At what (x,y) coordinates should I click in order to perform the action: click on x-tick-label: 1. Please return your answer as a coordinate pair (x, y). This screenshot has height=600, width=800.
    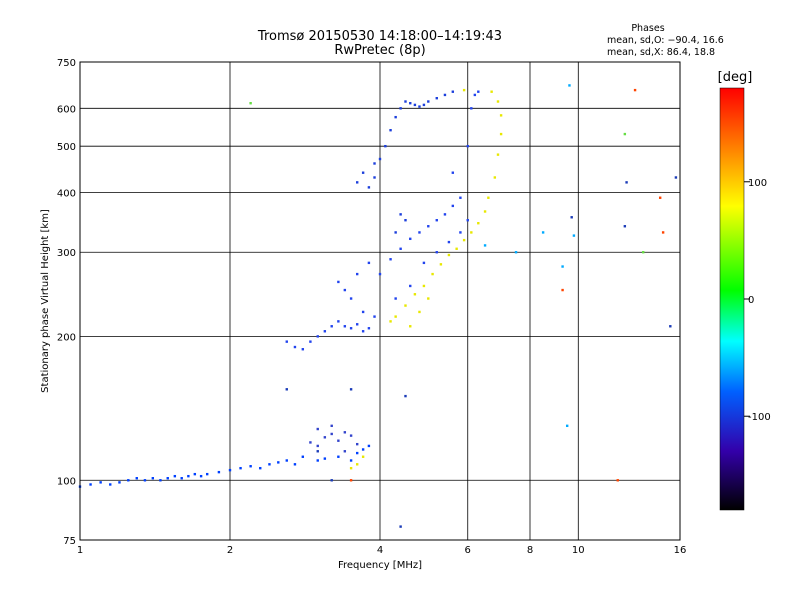
    Looking at the image, I should click on (80, 550).